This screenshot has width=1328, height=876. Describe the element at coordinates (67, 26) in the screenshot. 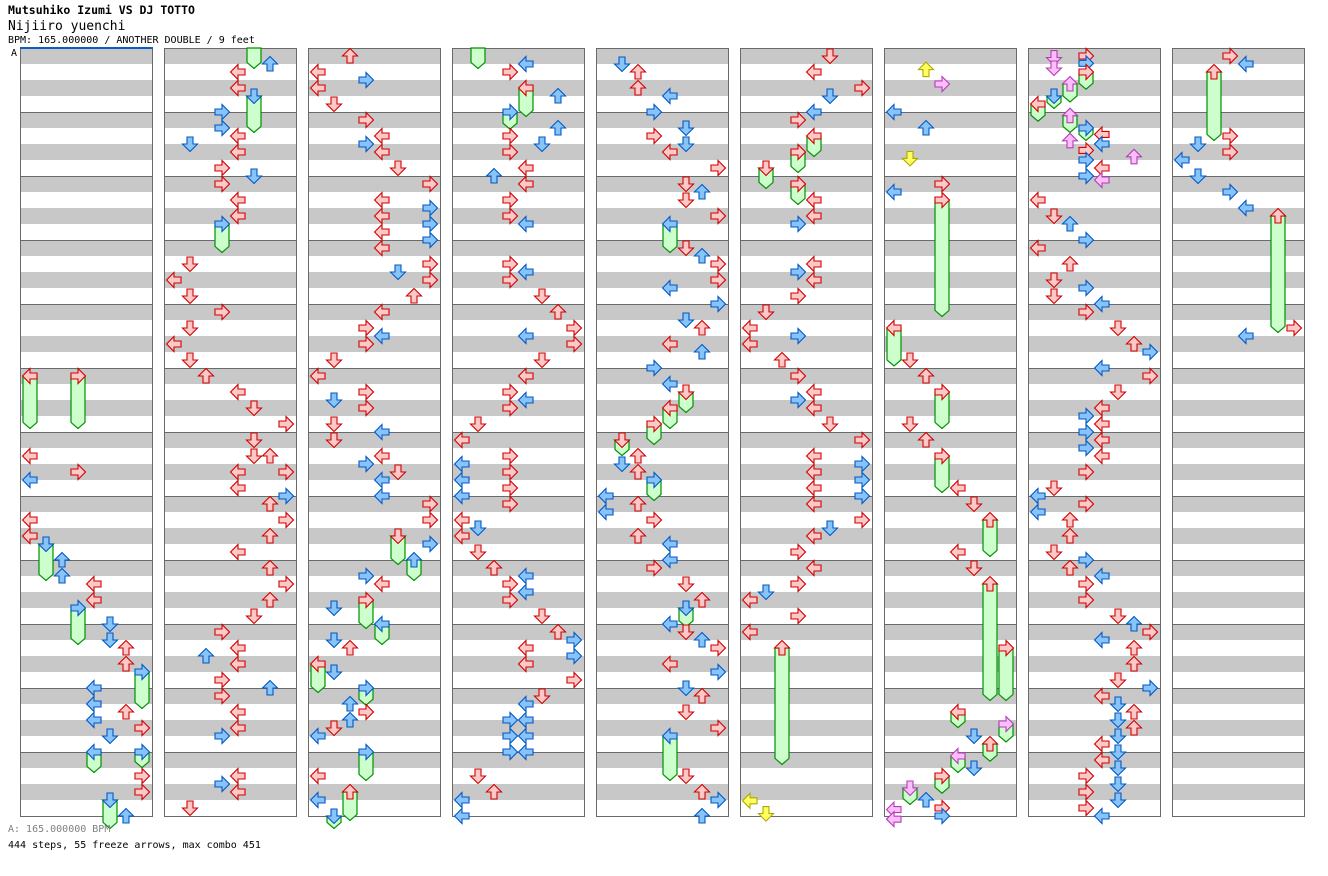

I see `song-title: Nijiiro yuenchi` at that location.